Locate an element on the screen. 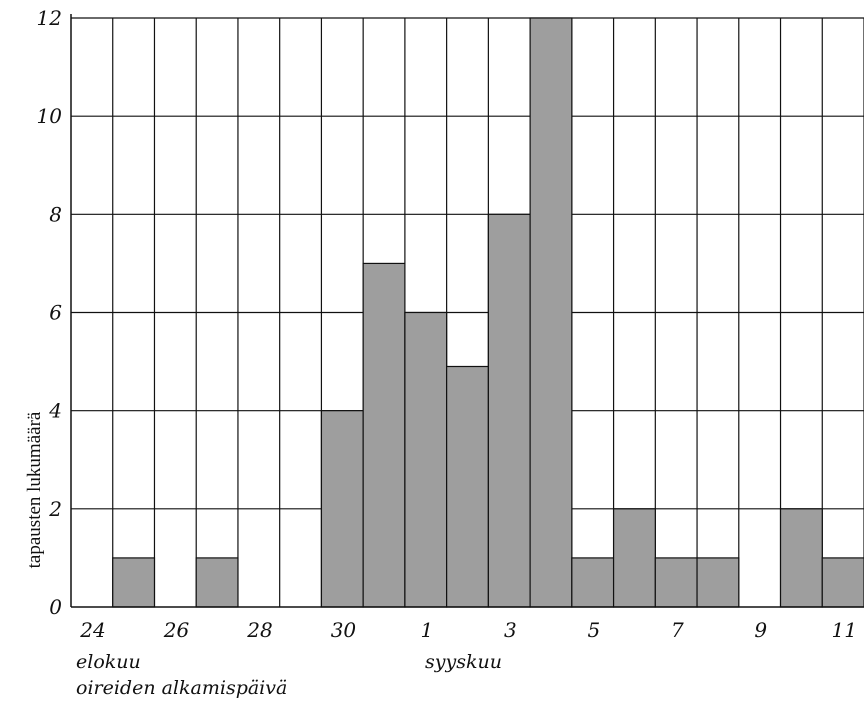  y-tick-label: 12 is located at coordinates (49, 18).